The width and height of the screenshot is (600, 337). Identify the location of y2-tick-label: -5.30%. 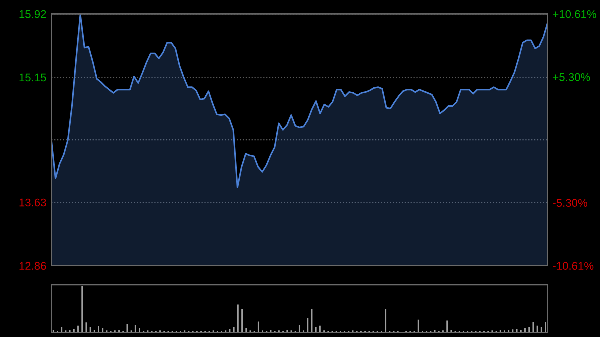
(570, 203).